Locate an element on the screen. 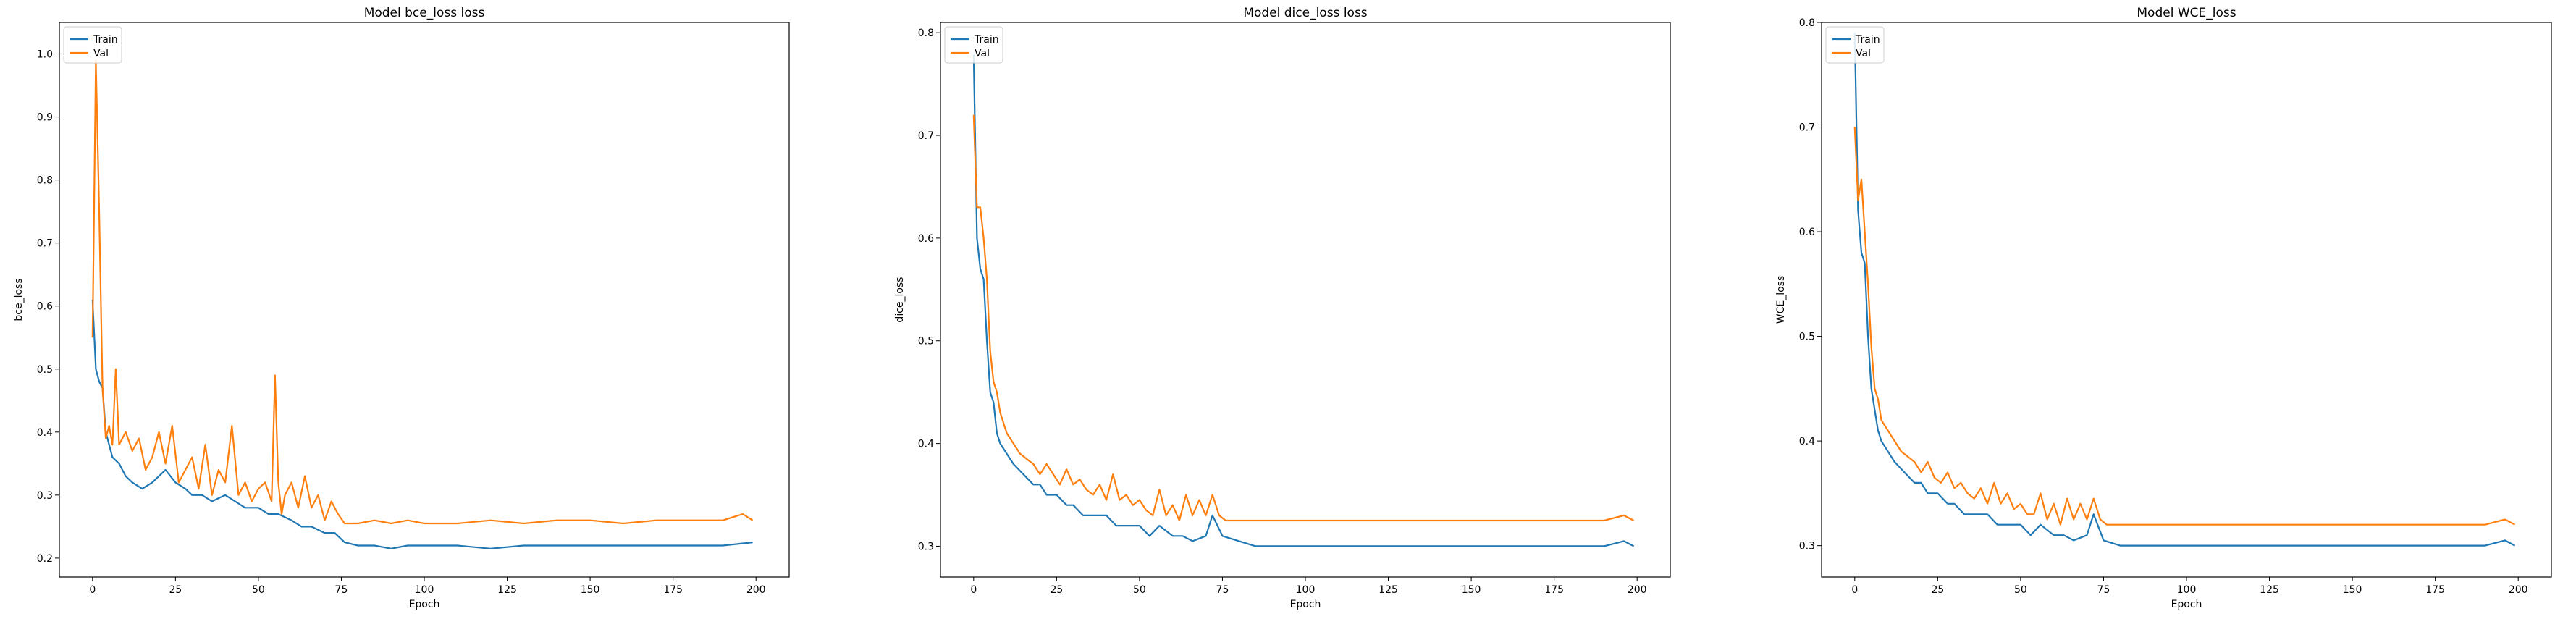  y-axis-label: WCE_loss is located at coordinates (1781, 300).